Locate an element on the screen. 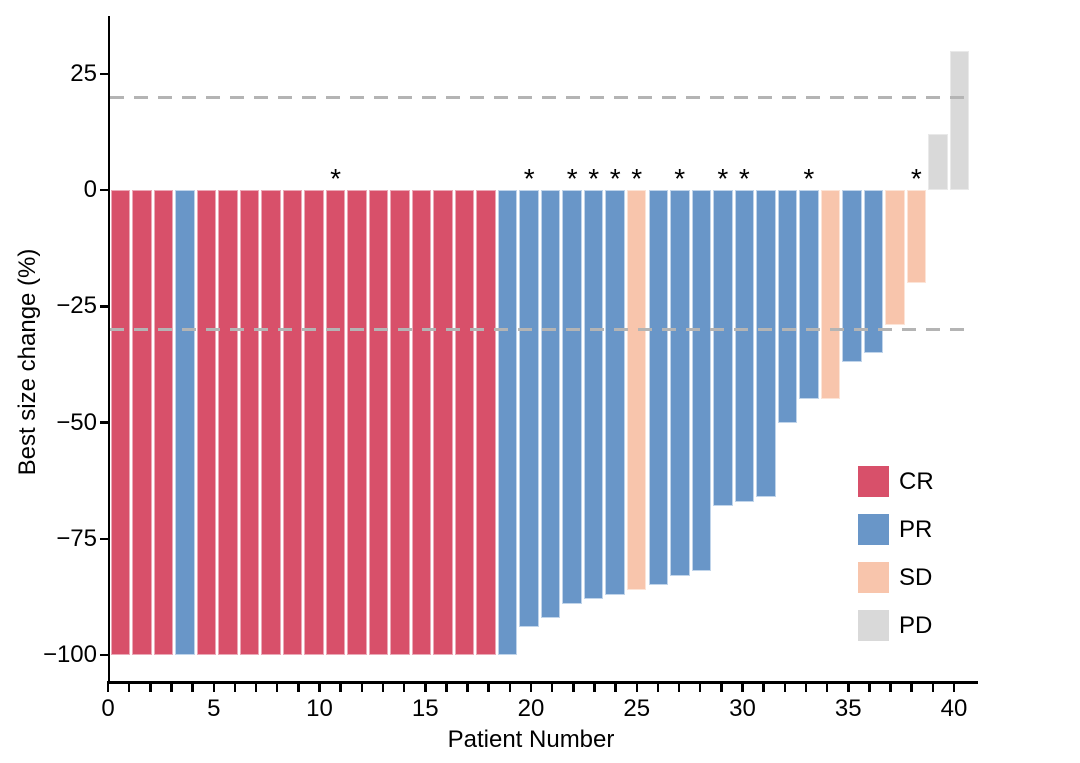 The image size is (1080, 763). asterisk-patient-27: * is located at coordinates (680, 178).